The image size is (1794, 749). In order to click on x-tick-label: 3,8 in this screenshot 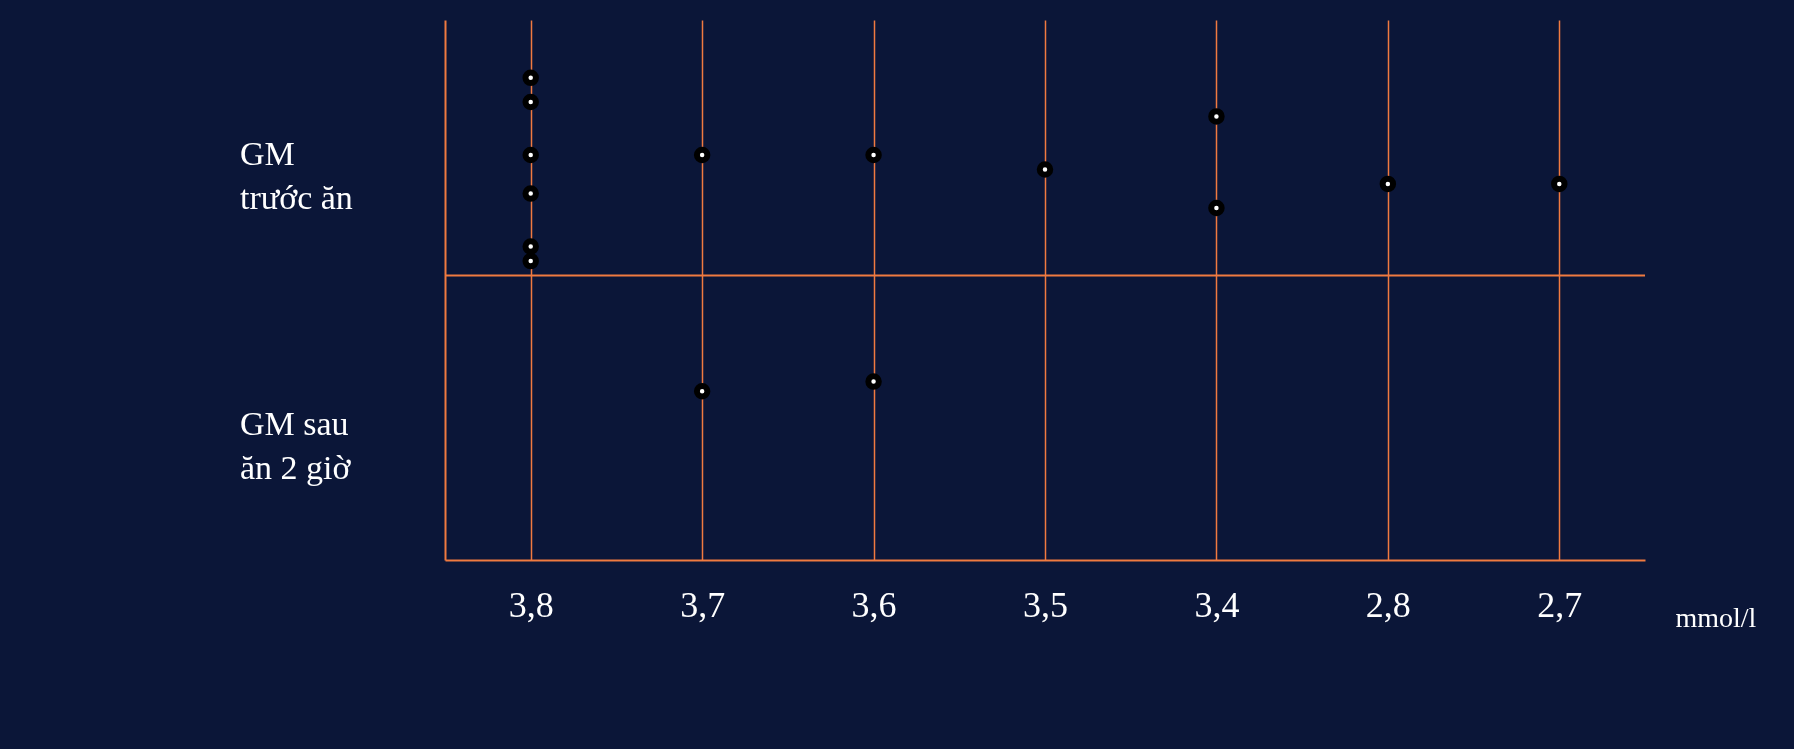, I will do `click(531, 604)`.